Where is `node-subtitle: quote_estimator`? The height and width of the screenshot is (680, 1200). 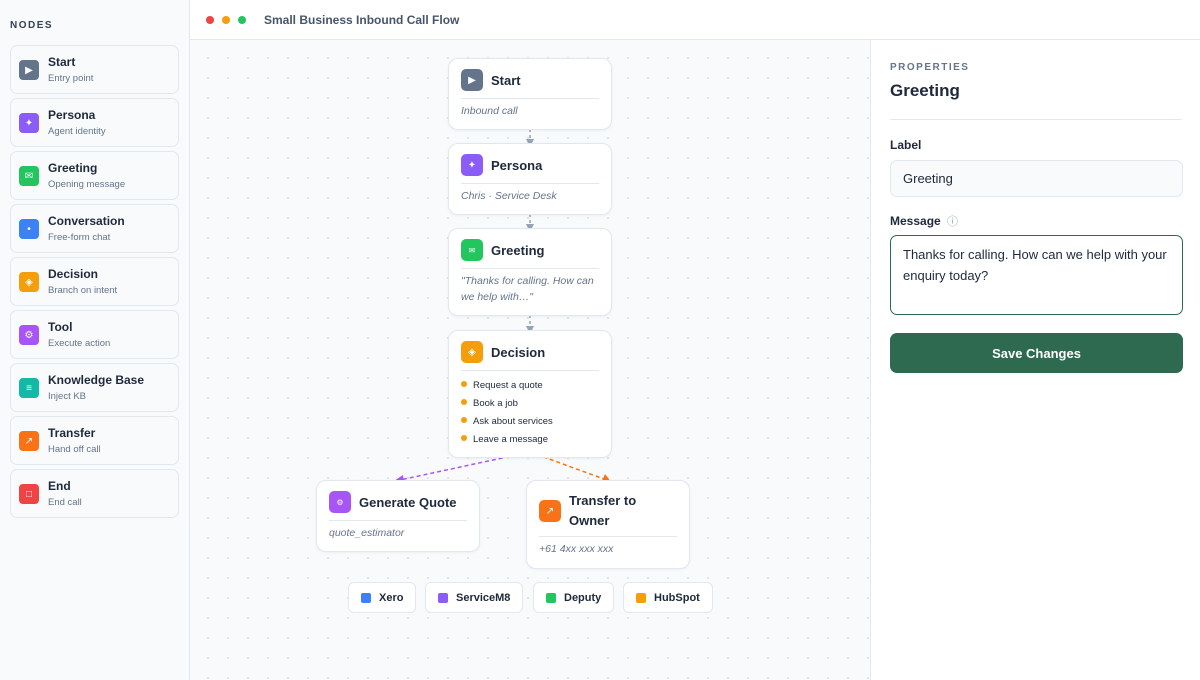
node-subtitle: quote_estimator is located at coordinates (367, 533).